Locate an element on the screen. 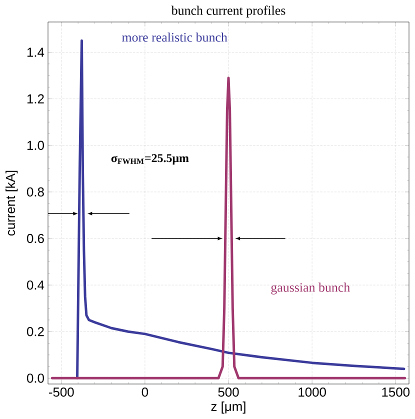  x-tick-label: -500 is located at coordinates (61, 392).